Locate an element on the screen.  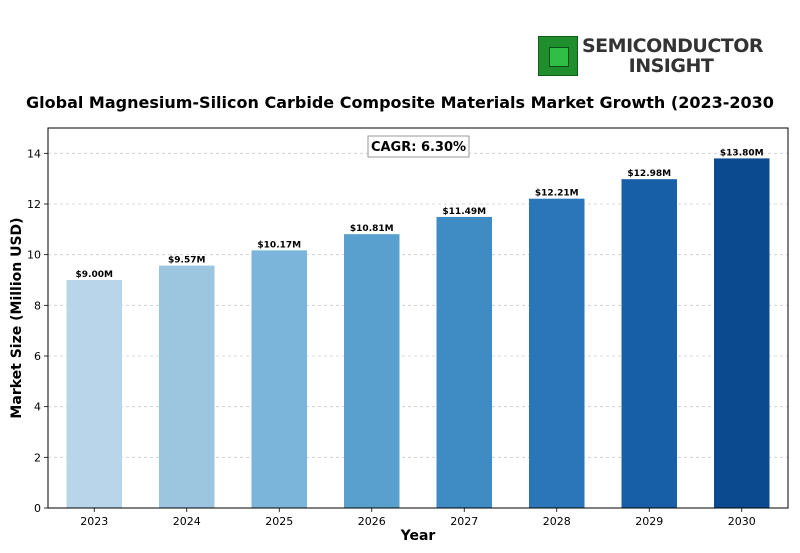
x-axis-label: Year is located at coordinates (418, 536).